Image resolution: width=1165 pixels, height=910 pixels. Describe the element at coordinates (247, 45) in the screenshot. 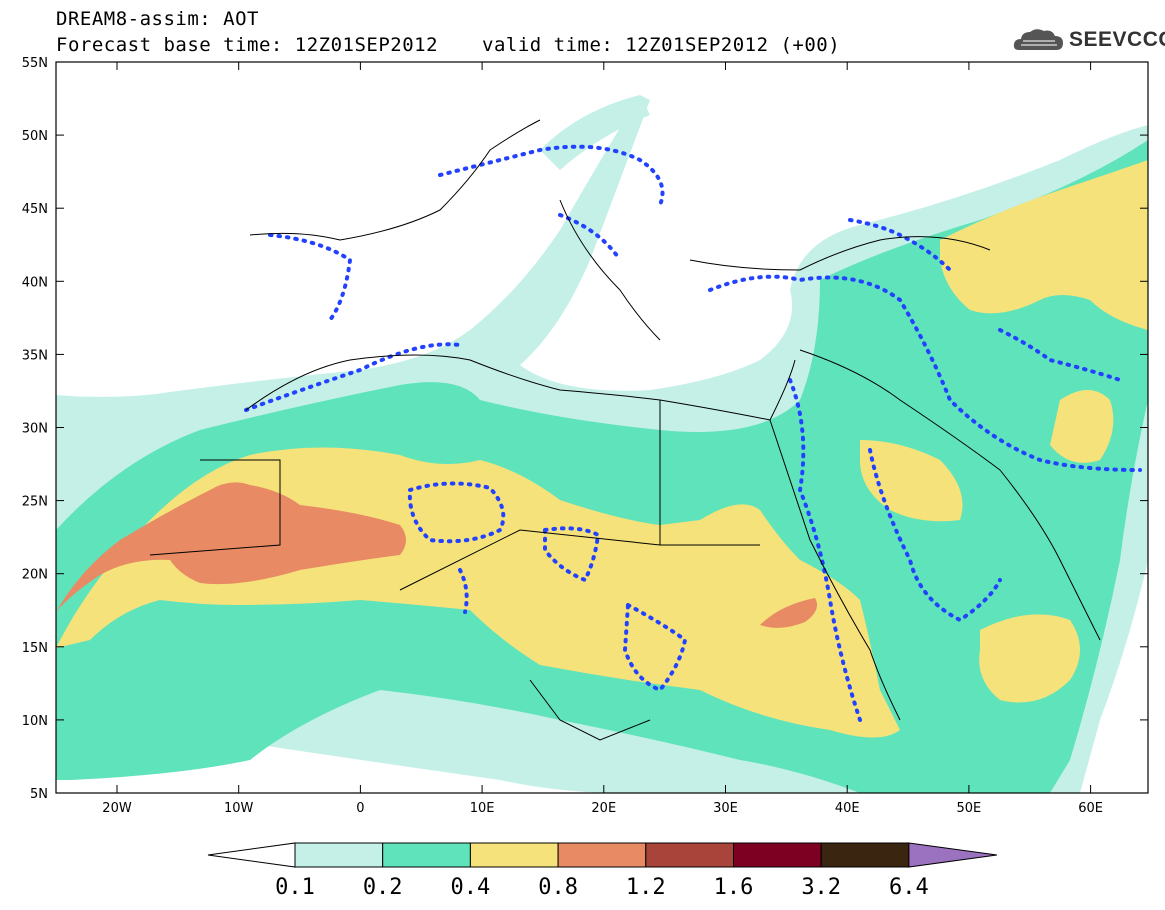

I see `forecast-base-time: Forecast base time: 12Z01SEP2012` at that location.